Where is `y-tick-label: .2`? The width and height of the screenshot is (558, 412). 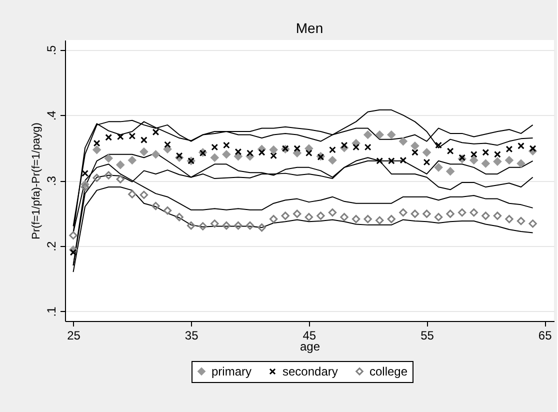 y-tick-label: .2 is located at coordinates (51, 246).